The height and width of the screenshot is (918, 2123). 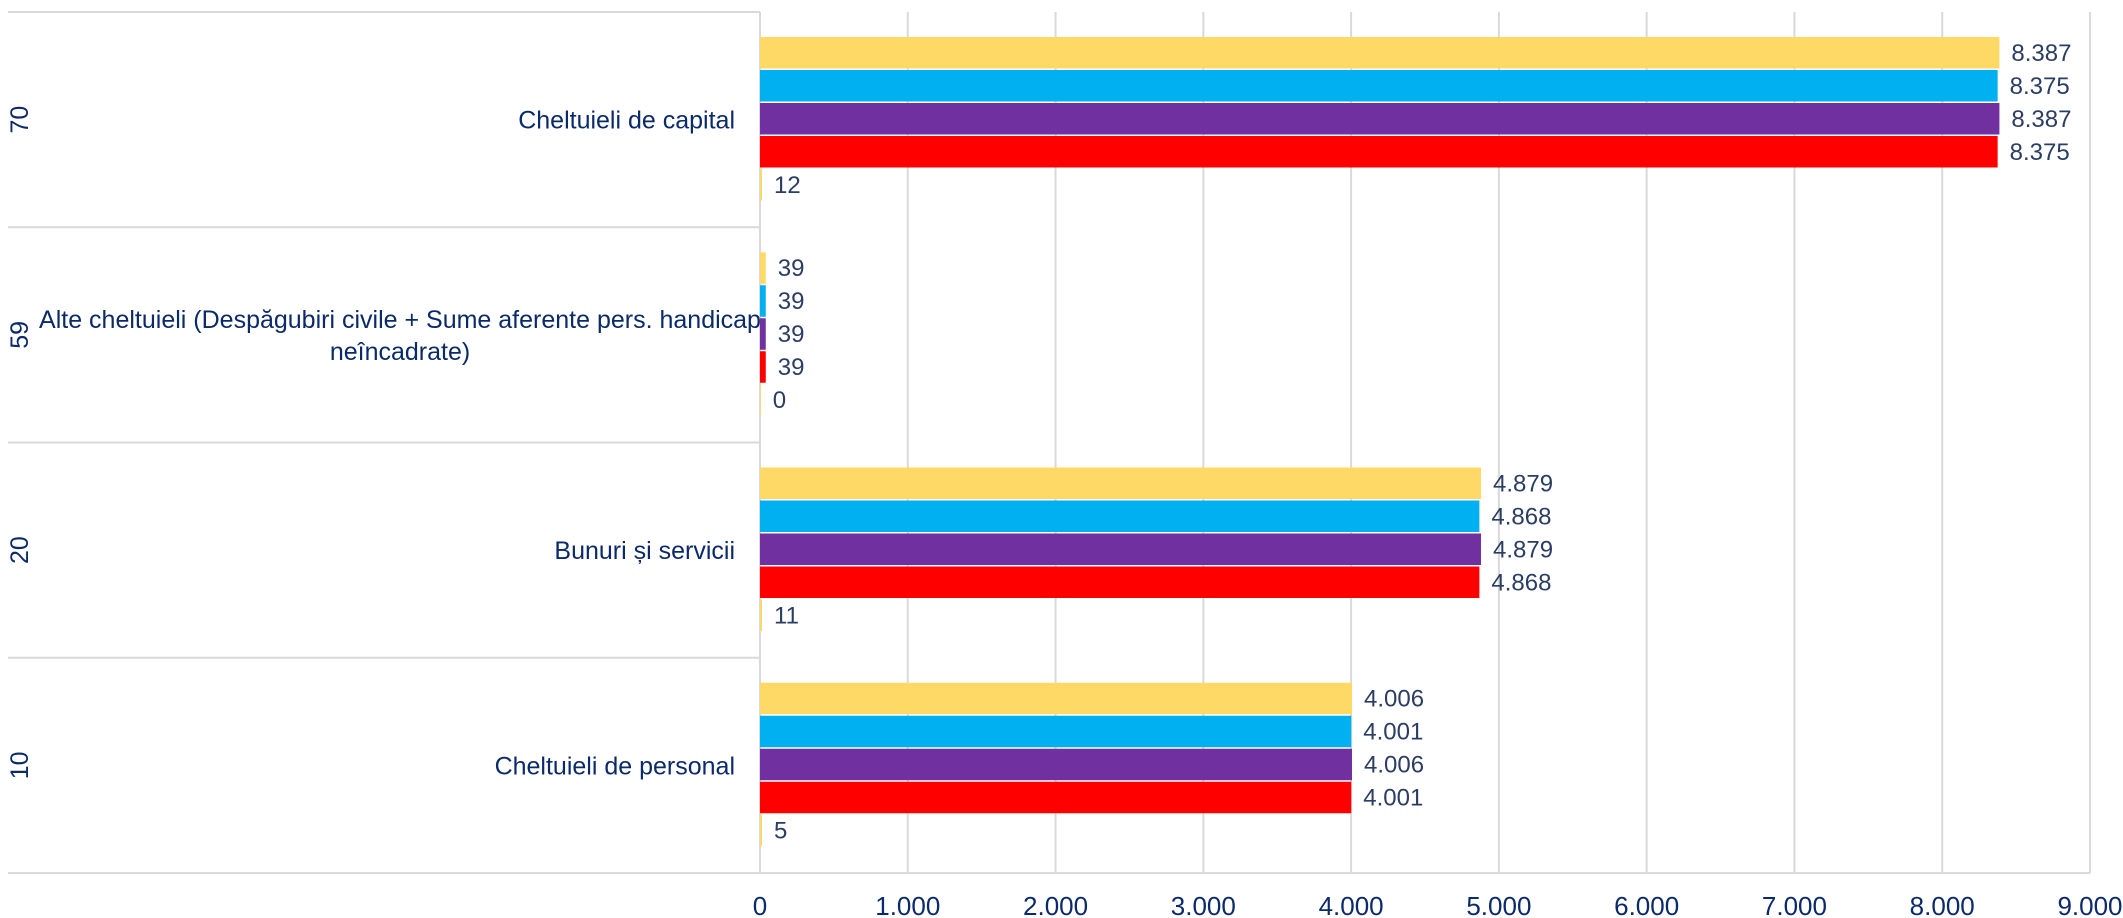 What do you see at coordinates (20, 765) in the screenshot?
I see `category-code: 10` at bounding box center [20, 765].